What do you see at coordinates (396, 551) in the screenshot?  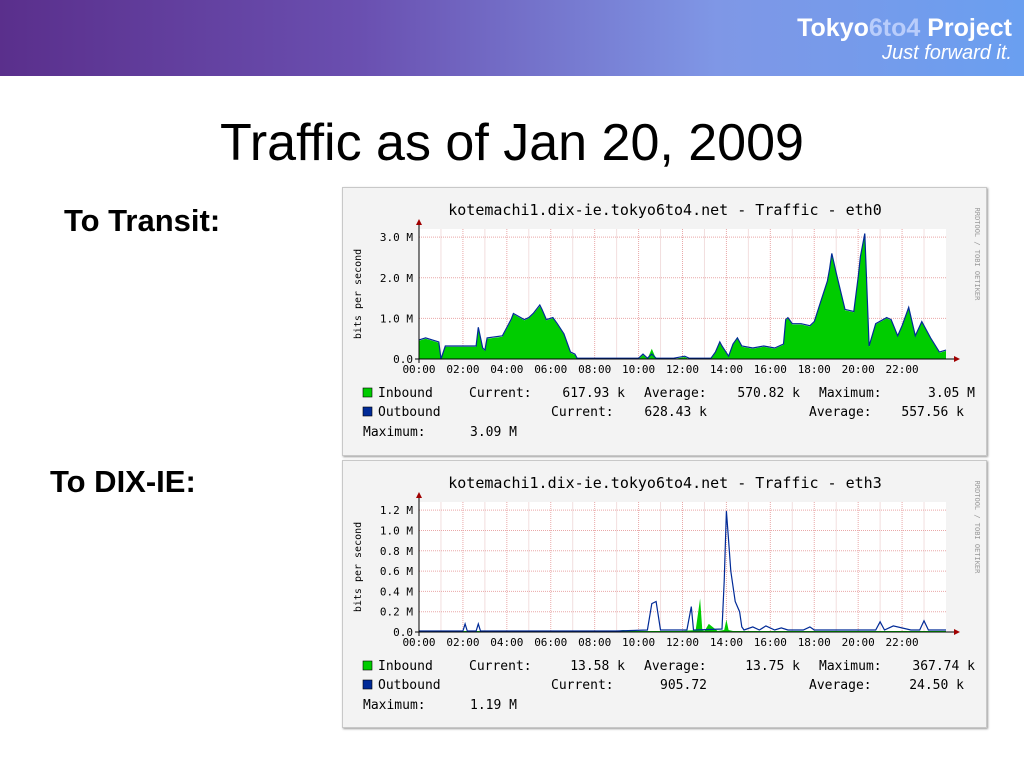 I see `y-tick-label: 0.8 M` at bounding box center [396, 551].